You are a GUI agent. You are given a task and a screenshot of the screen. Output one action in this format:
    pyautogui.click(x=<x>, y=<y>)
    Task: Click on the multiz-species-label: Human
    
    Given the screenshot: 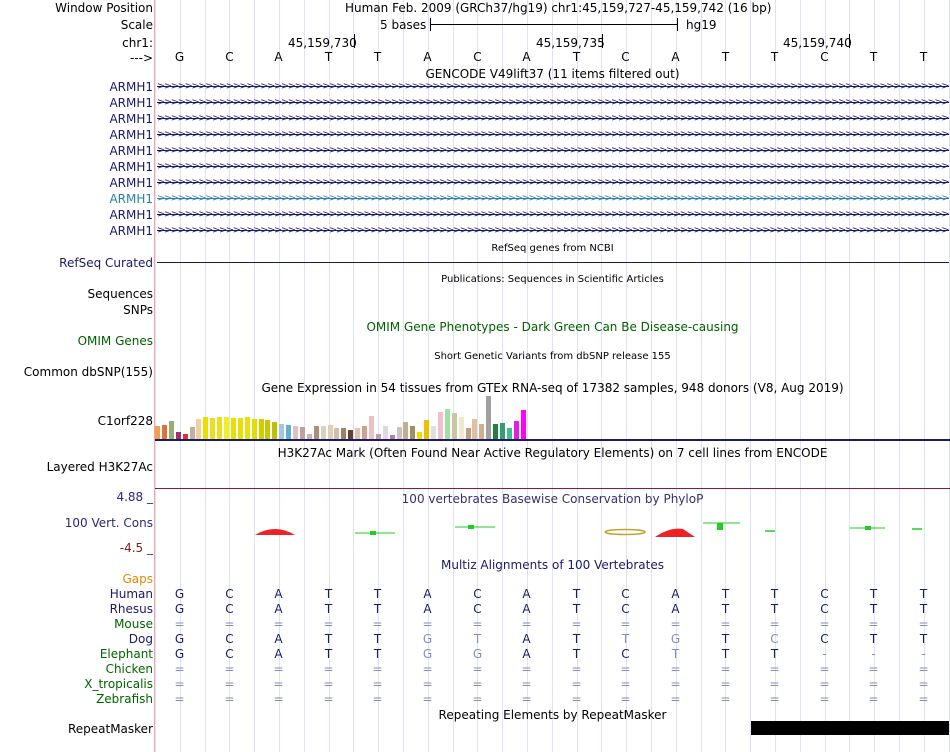 What is the action you would take?
    pyautogui.click(x=131, y=594)
    